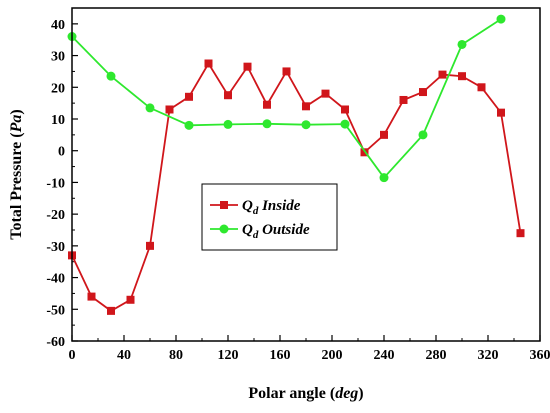  I want to click on y-tick-label: 30, so click(58, 57).